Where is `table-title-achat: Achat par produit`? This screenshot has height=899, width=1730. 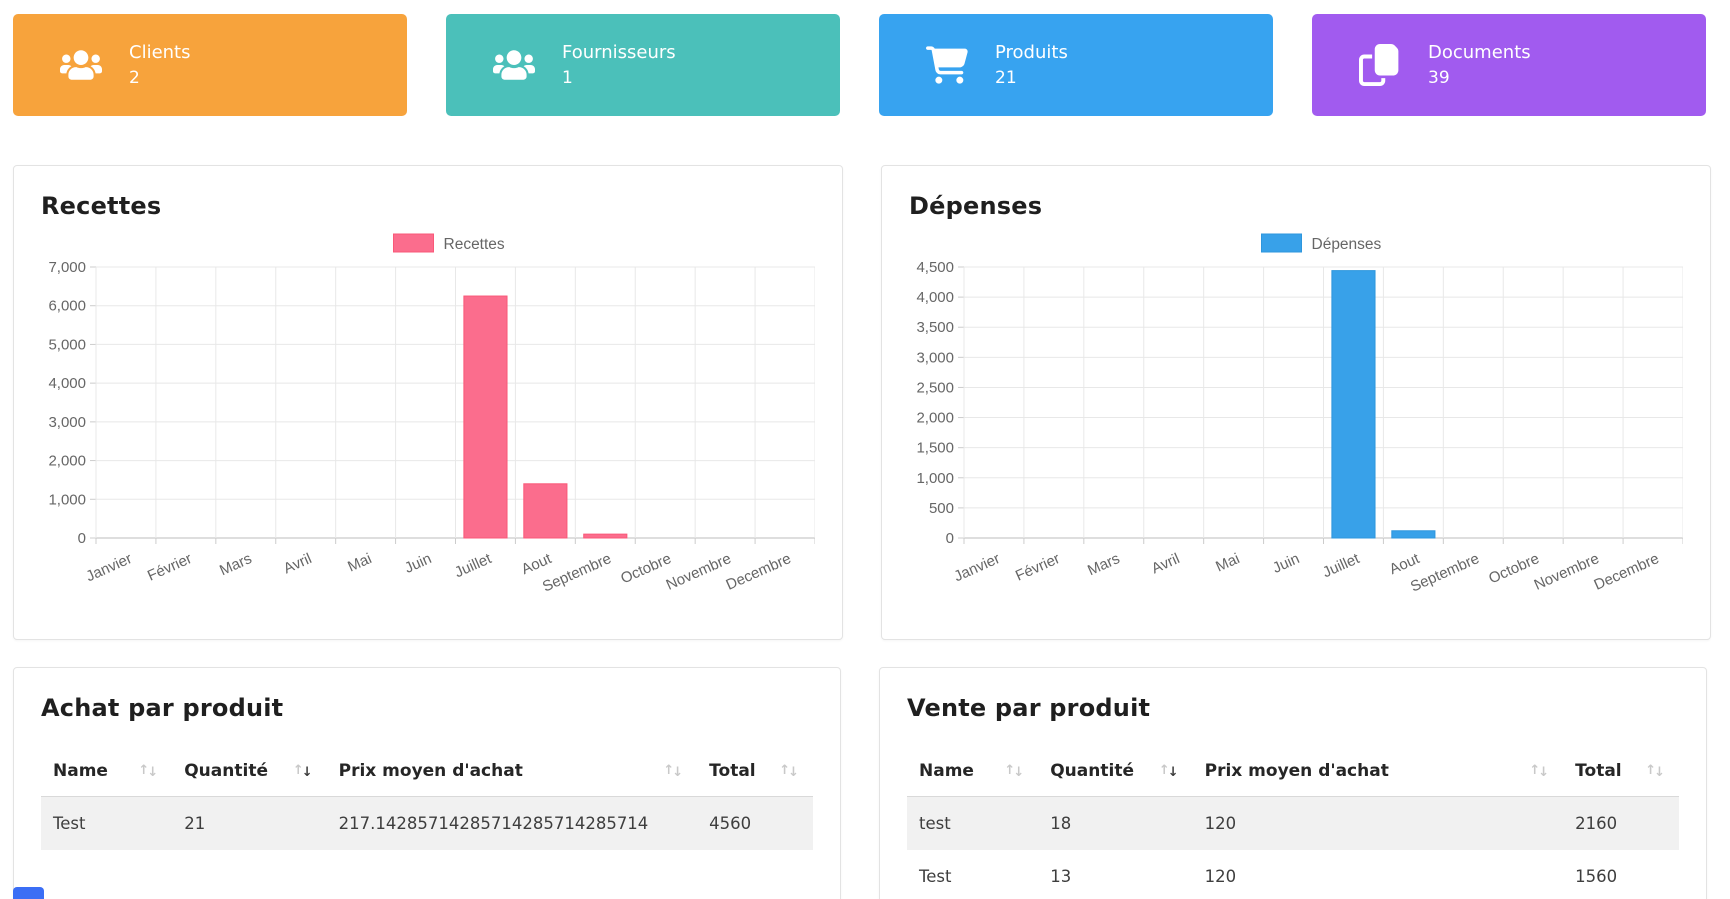
table-title-achat: Achat par produit is located at coordinates (162, 708).